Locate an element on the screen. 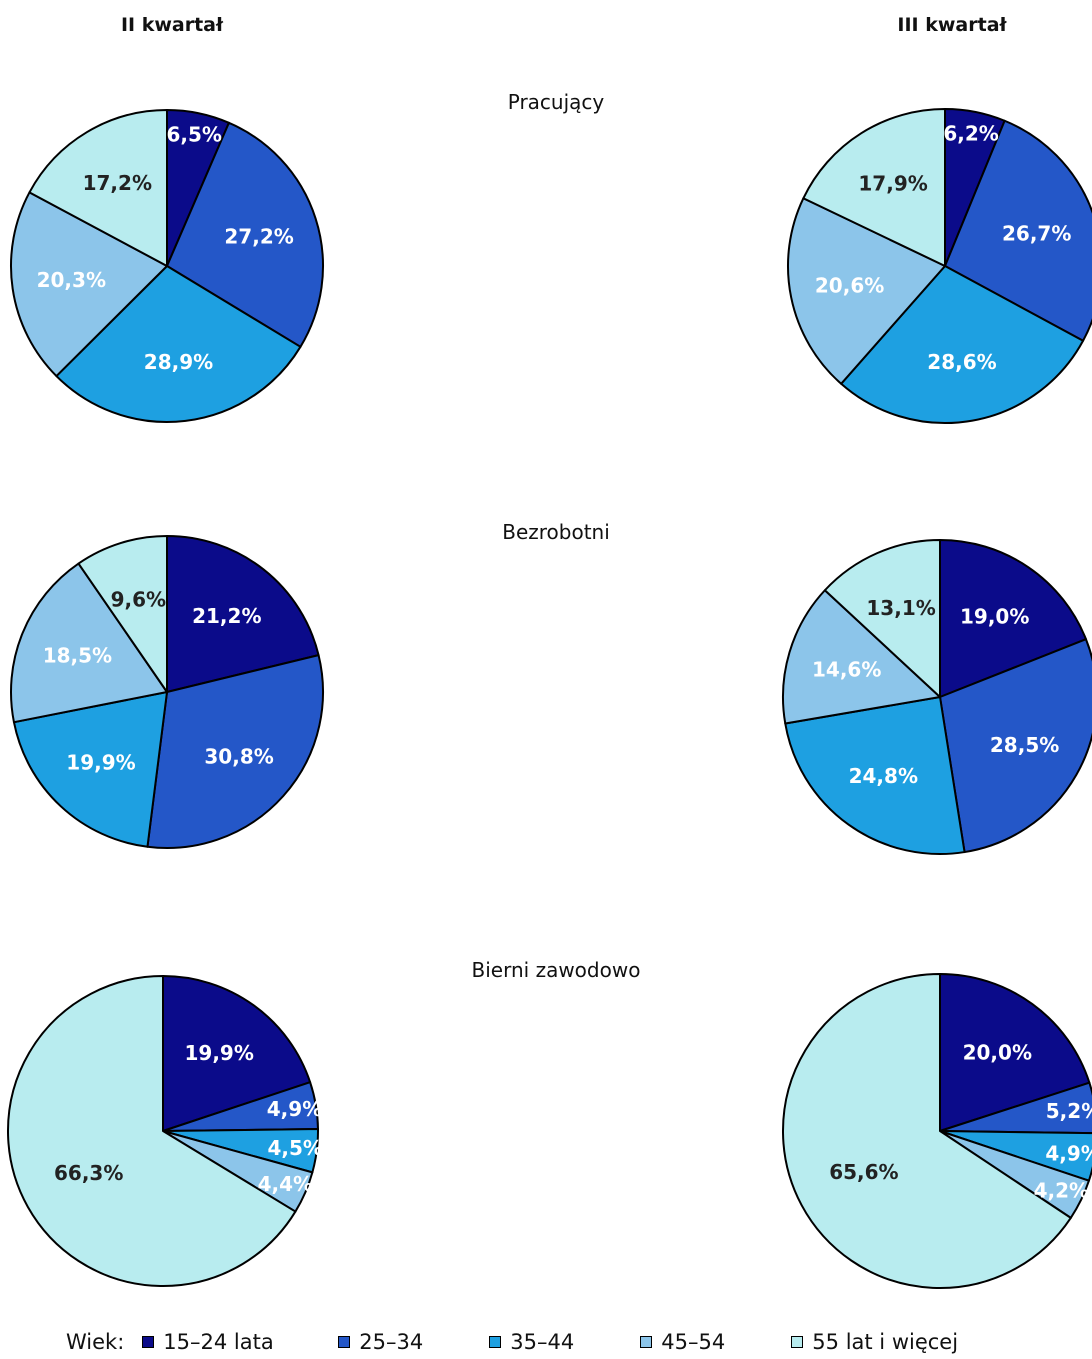 The width and height of the screenshot is (1092, 1359). data-label-unemployed-q2-0: 21,2% is located at coordinates (226, 616).